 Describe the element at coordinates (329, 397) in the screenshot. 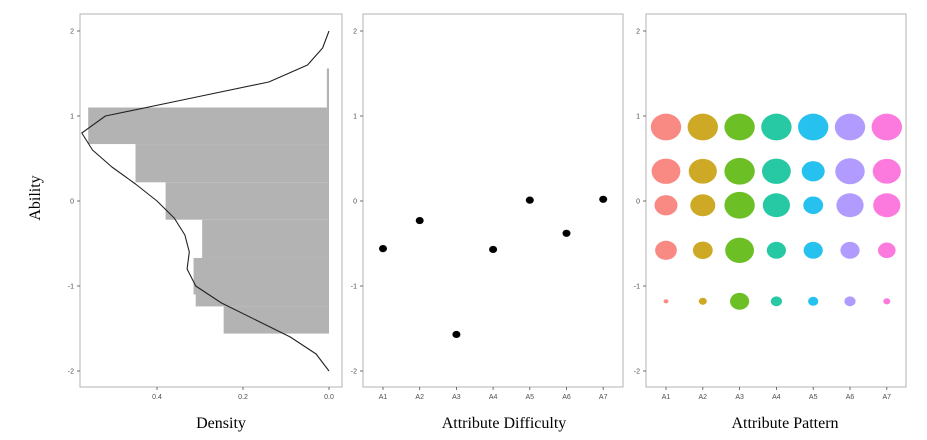

I see `x-tick-label: 0.0` at that location.